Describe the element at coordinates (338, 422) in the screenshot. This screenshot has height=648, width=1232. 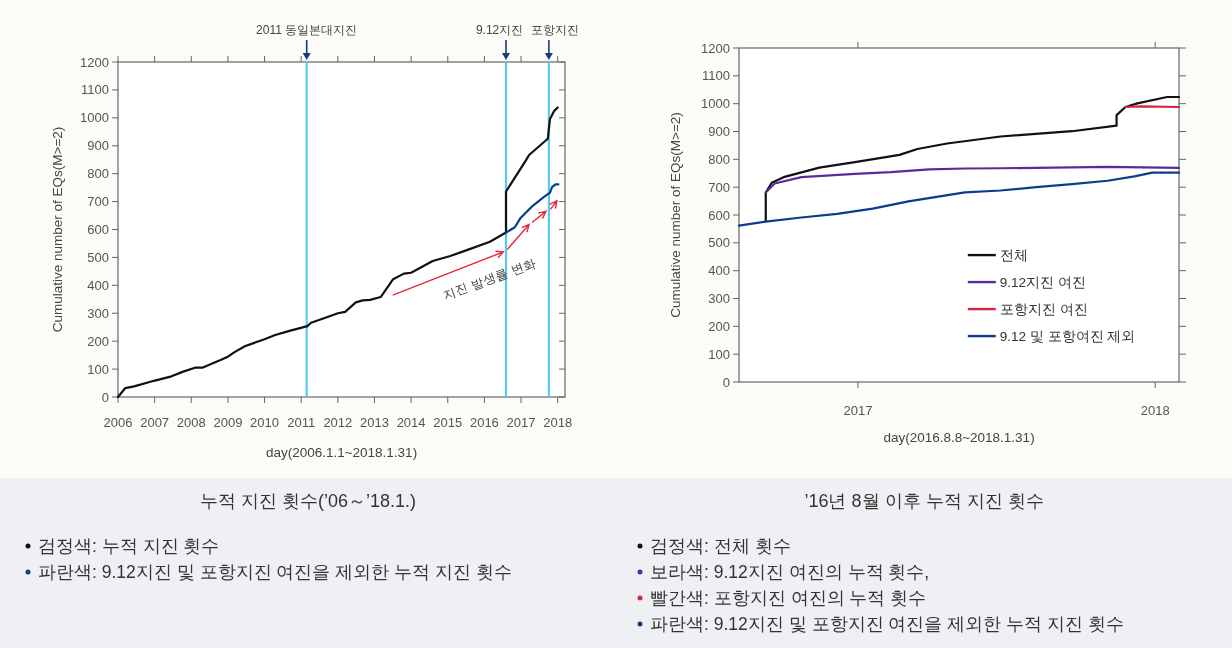
I see `x-tick-label: 2012` at that location.